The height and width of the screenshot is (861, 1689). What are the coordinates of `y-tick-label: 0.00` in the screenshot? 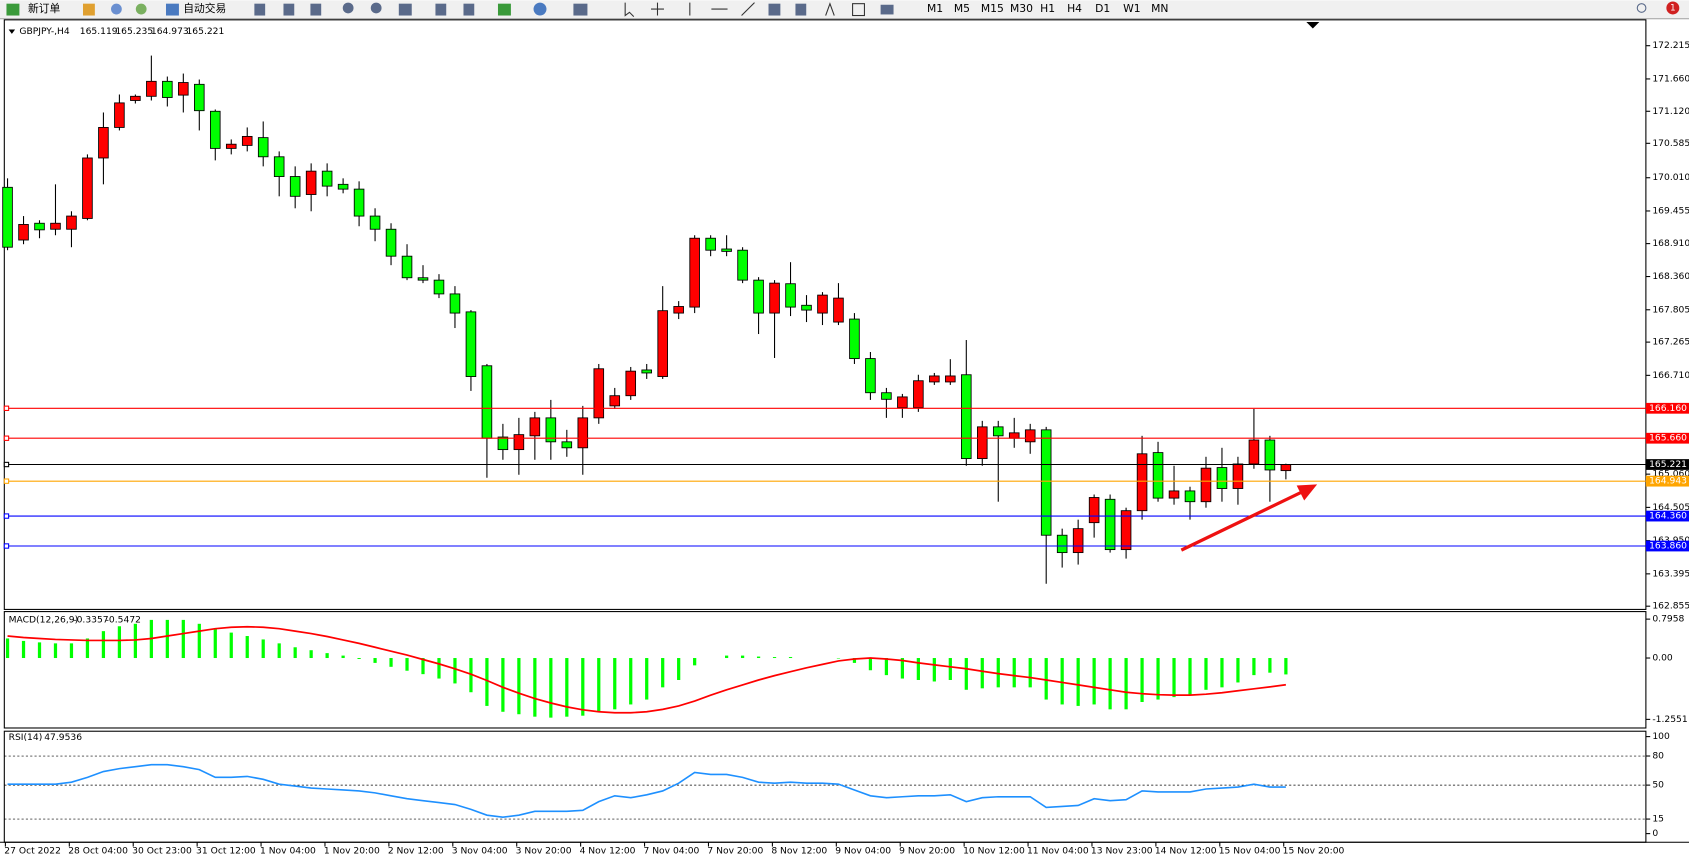 It's located at (1662, 658).